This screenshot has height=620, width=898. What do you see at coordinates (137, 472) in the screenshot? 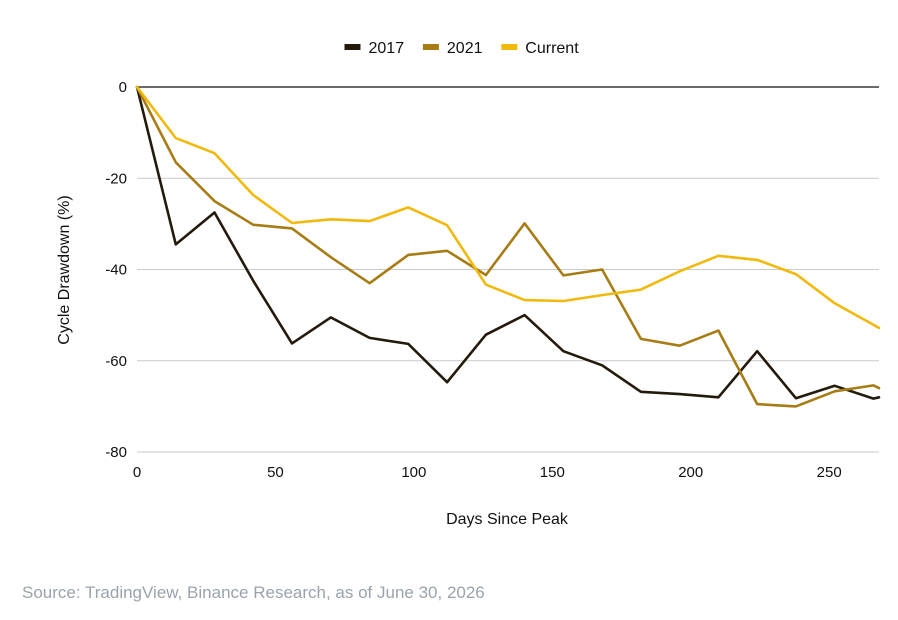
I see `x-tick-label: 0` at bounding box center [137, 472].